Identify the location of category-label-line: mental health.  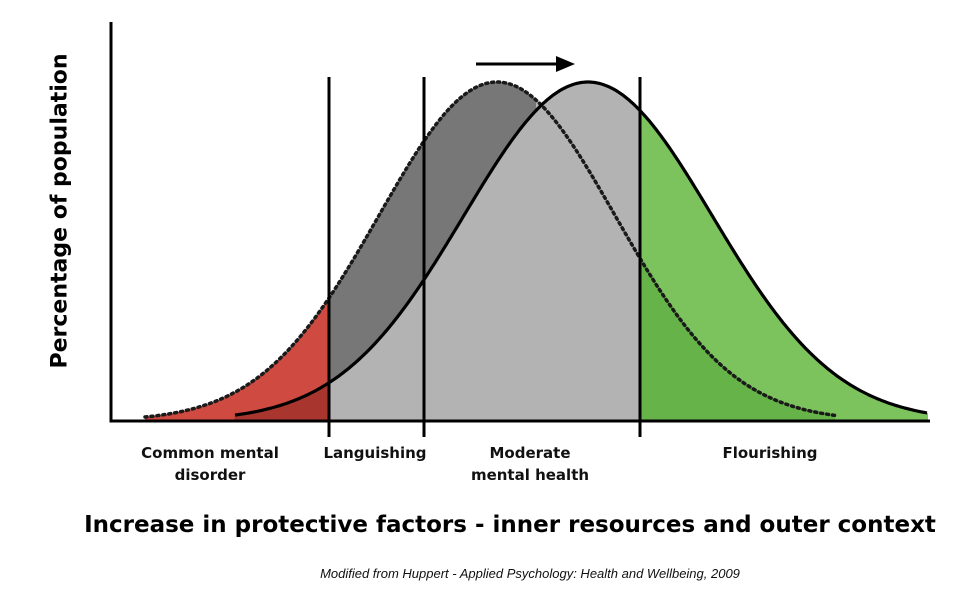
(530, 475).